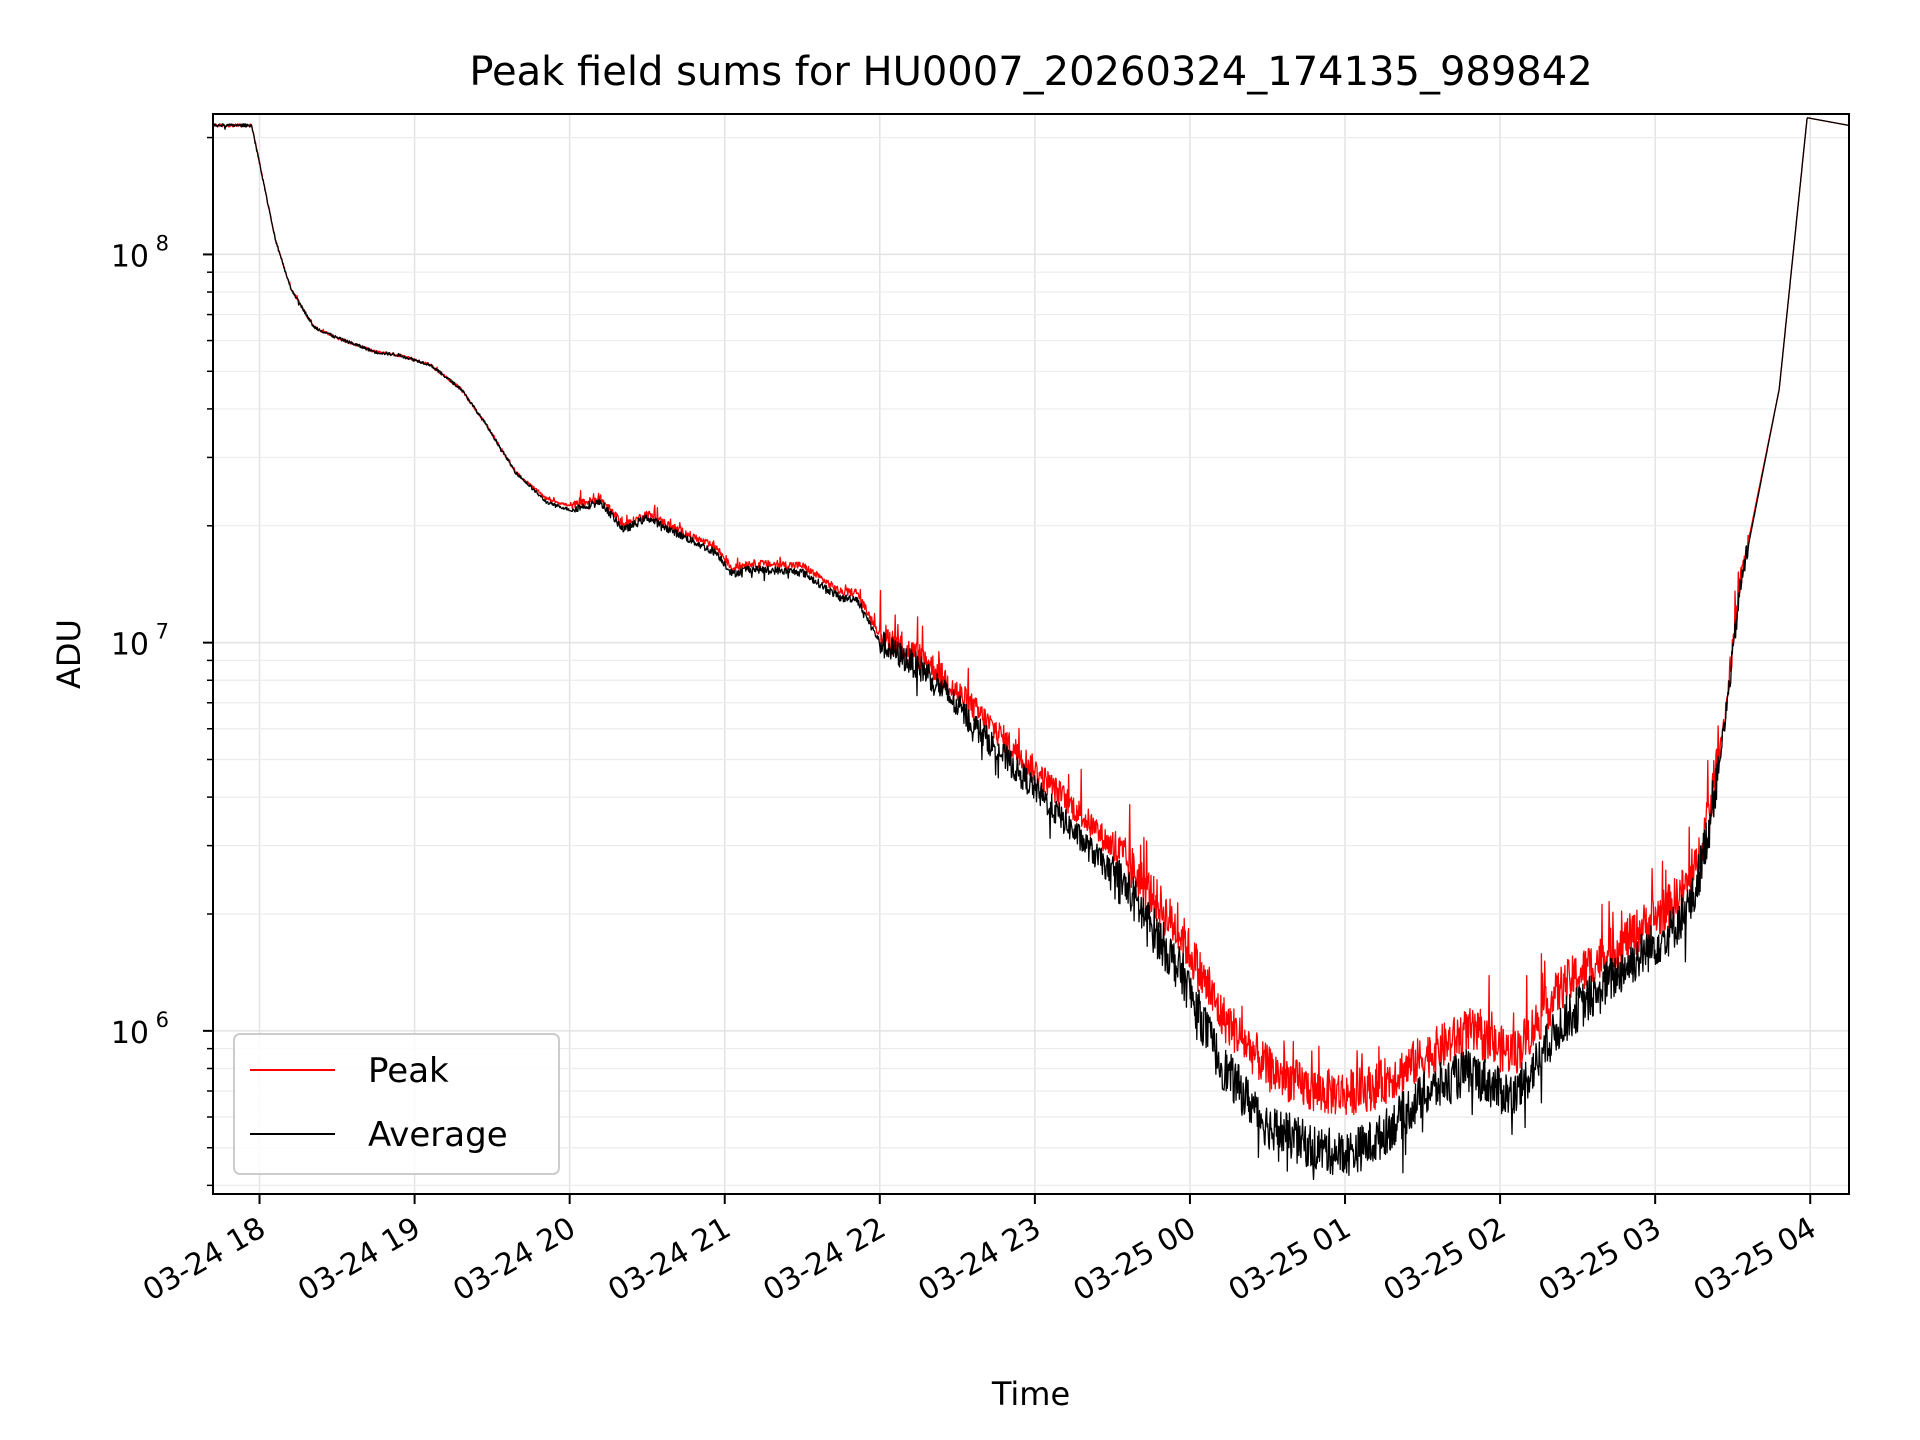 Image resolution: width=1920 pixels, height=1440 pixels. I want to click on y-axis-title: ADU, so click(69, 654).